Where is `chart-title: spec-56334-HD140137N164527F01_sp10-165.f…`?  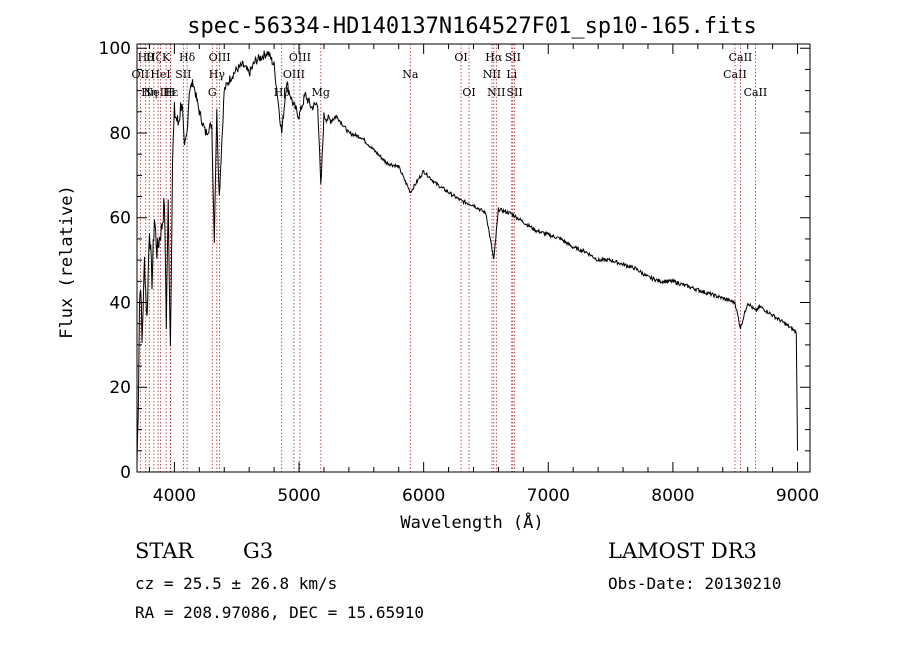
chart-title: spec-56334-HD140137N164527F01_sp10-165.f… is located at coordinates (472, 26).